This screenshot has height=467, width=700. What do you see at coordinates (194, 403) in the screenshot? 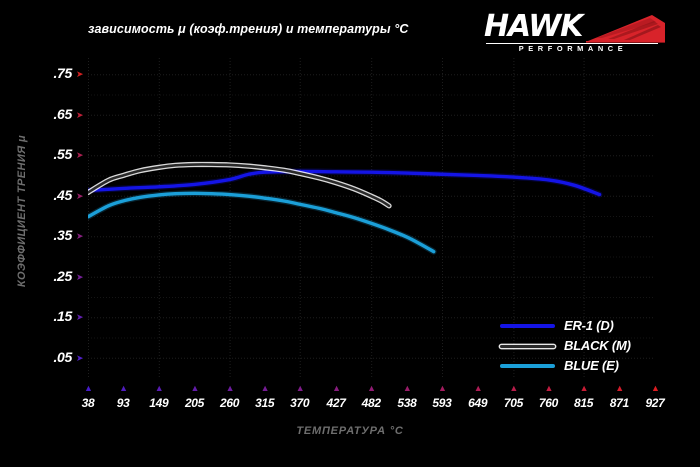
I see `x-tick-label: 205` at bounding box center [194, 403].